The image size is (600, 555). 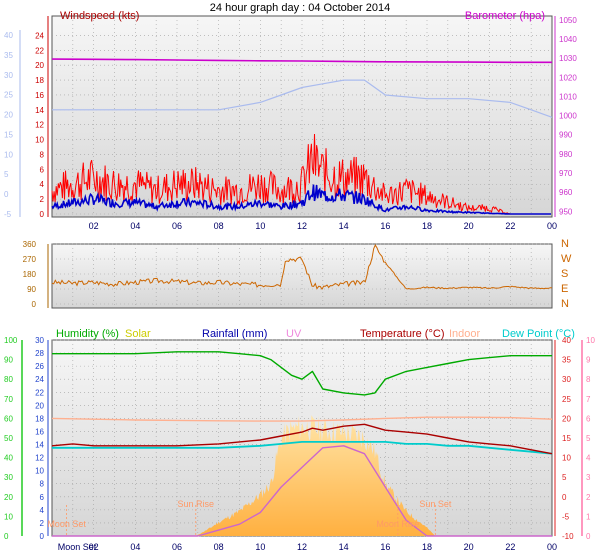 What do you see at coordinates (260, 547) in the screenshot?
I see `time-tick-label: 10` at bounding box center [260, 547].